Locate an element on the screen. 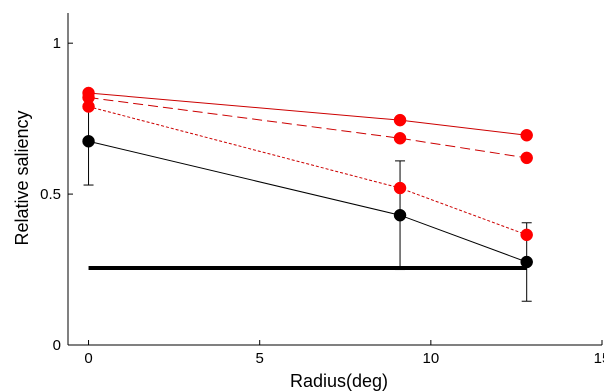  y-axis-label: Relative saliency is located at coordinates (22, 177).